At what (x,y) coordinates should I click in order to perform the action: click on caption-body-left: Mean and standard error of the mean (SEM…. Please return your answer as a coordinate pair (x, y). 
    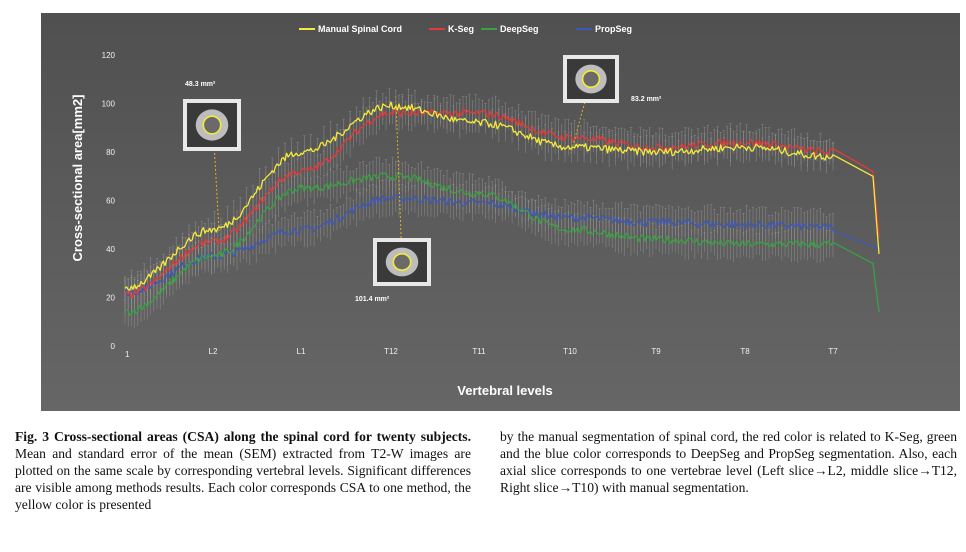
    Looking at the image, I should click on (243, 479).